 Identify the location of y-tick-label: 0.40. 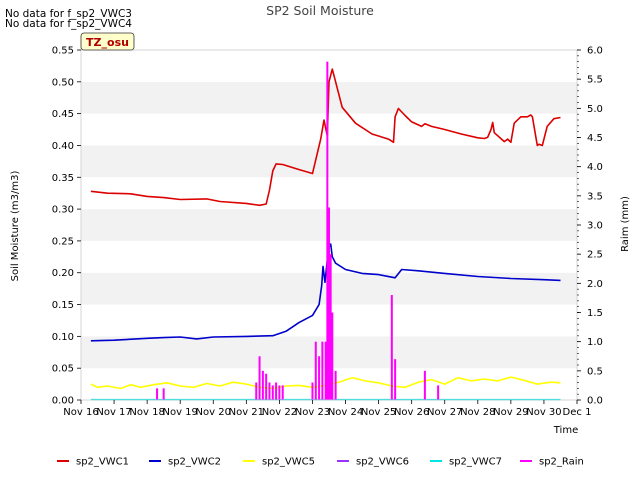
(63, 146).